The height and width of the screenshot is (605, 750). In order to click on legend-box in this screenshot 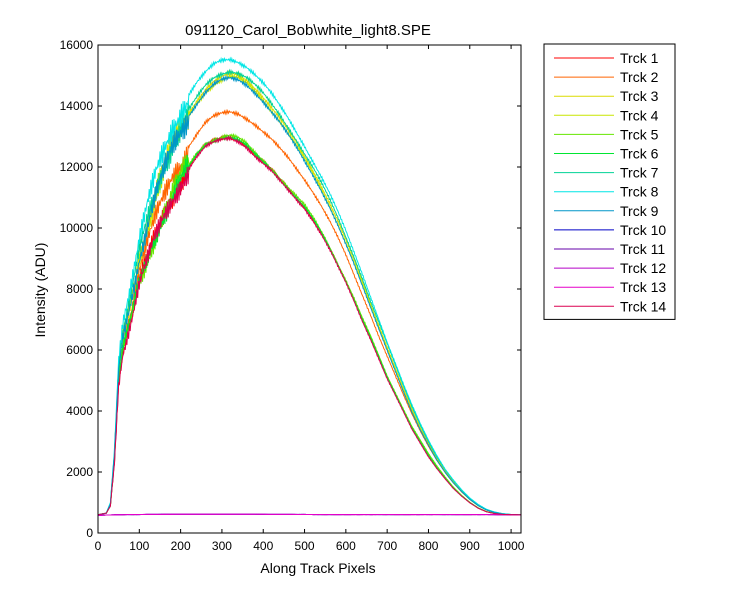, I will do `click(609, 181)`.